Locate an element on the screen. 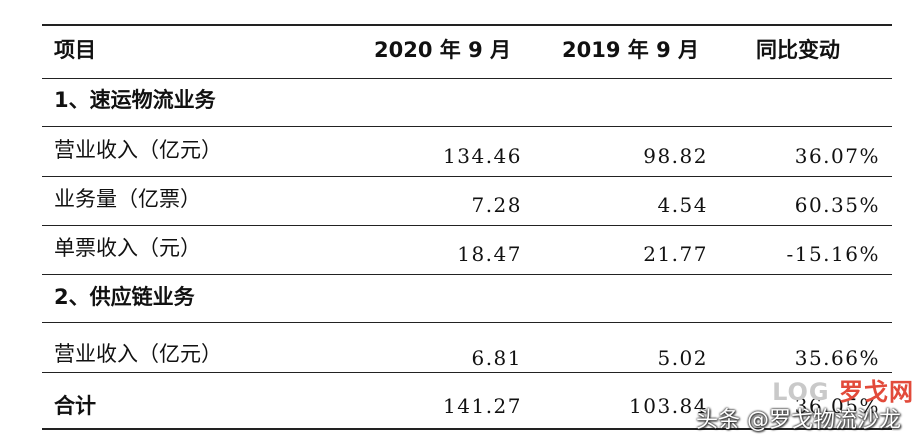 Image resolution: width=924 pixels, height=438 pixels. value-2019: 5.02 is located at coordinates (682, 358).